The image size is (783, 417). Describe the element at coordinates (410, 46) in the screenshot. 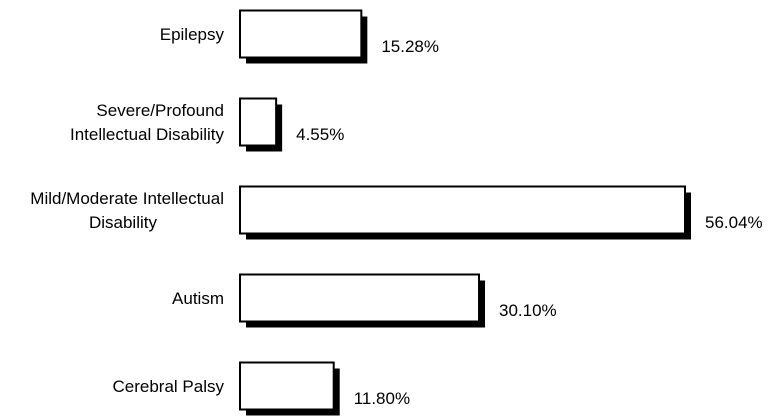

I see `value-label: 15.28%` at that location.